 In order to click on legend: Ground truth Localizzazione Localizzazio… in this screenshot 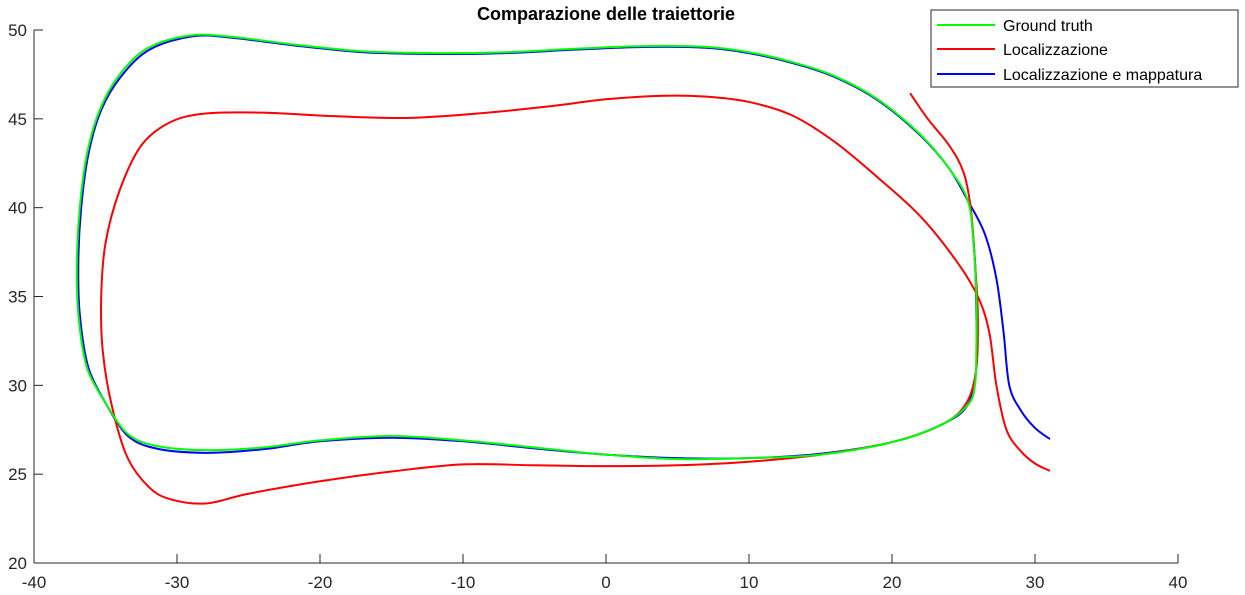, I will do `click(1084, 48)`.